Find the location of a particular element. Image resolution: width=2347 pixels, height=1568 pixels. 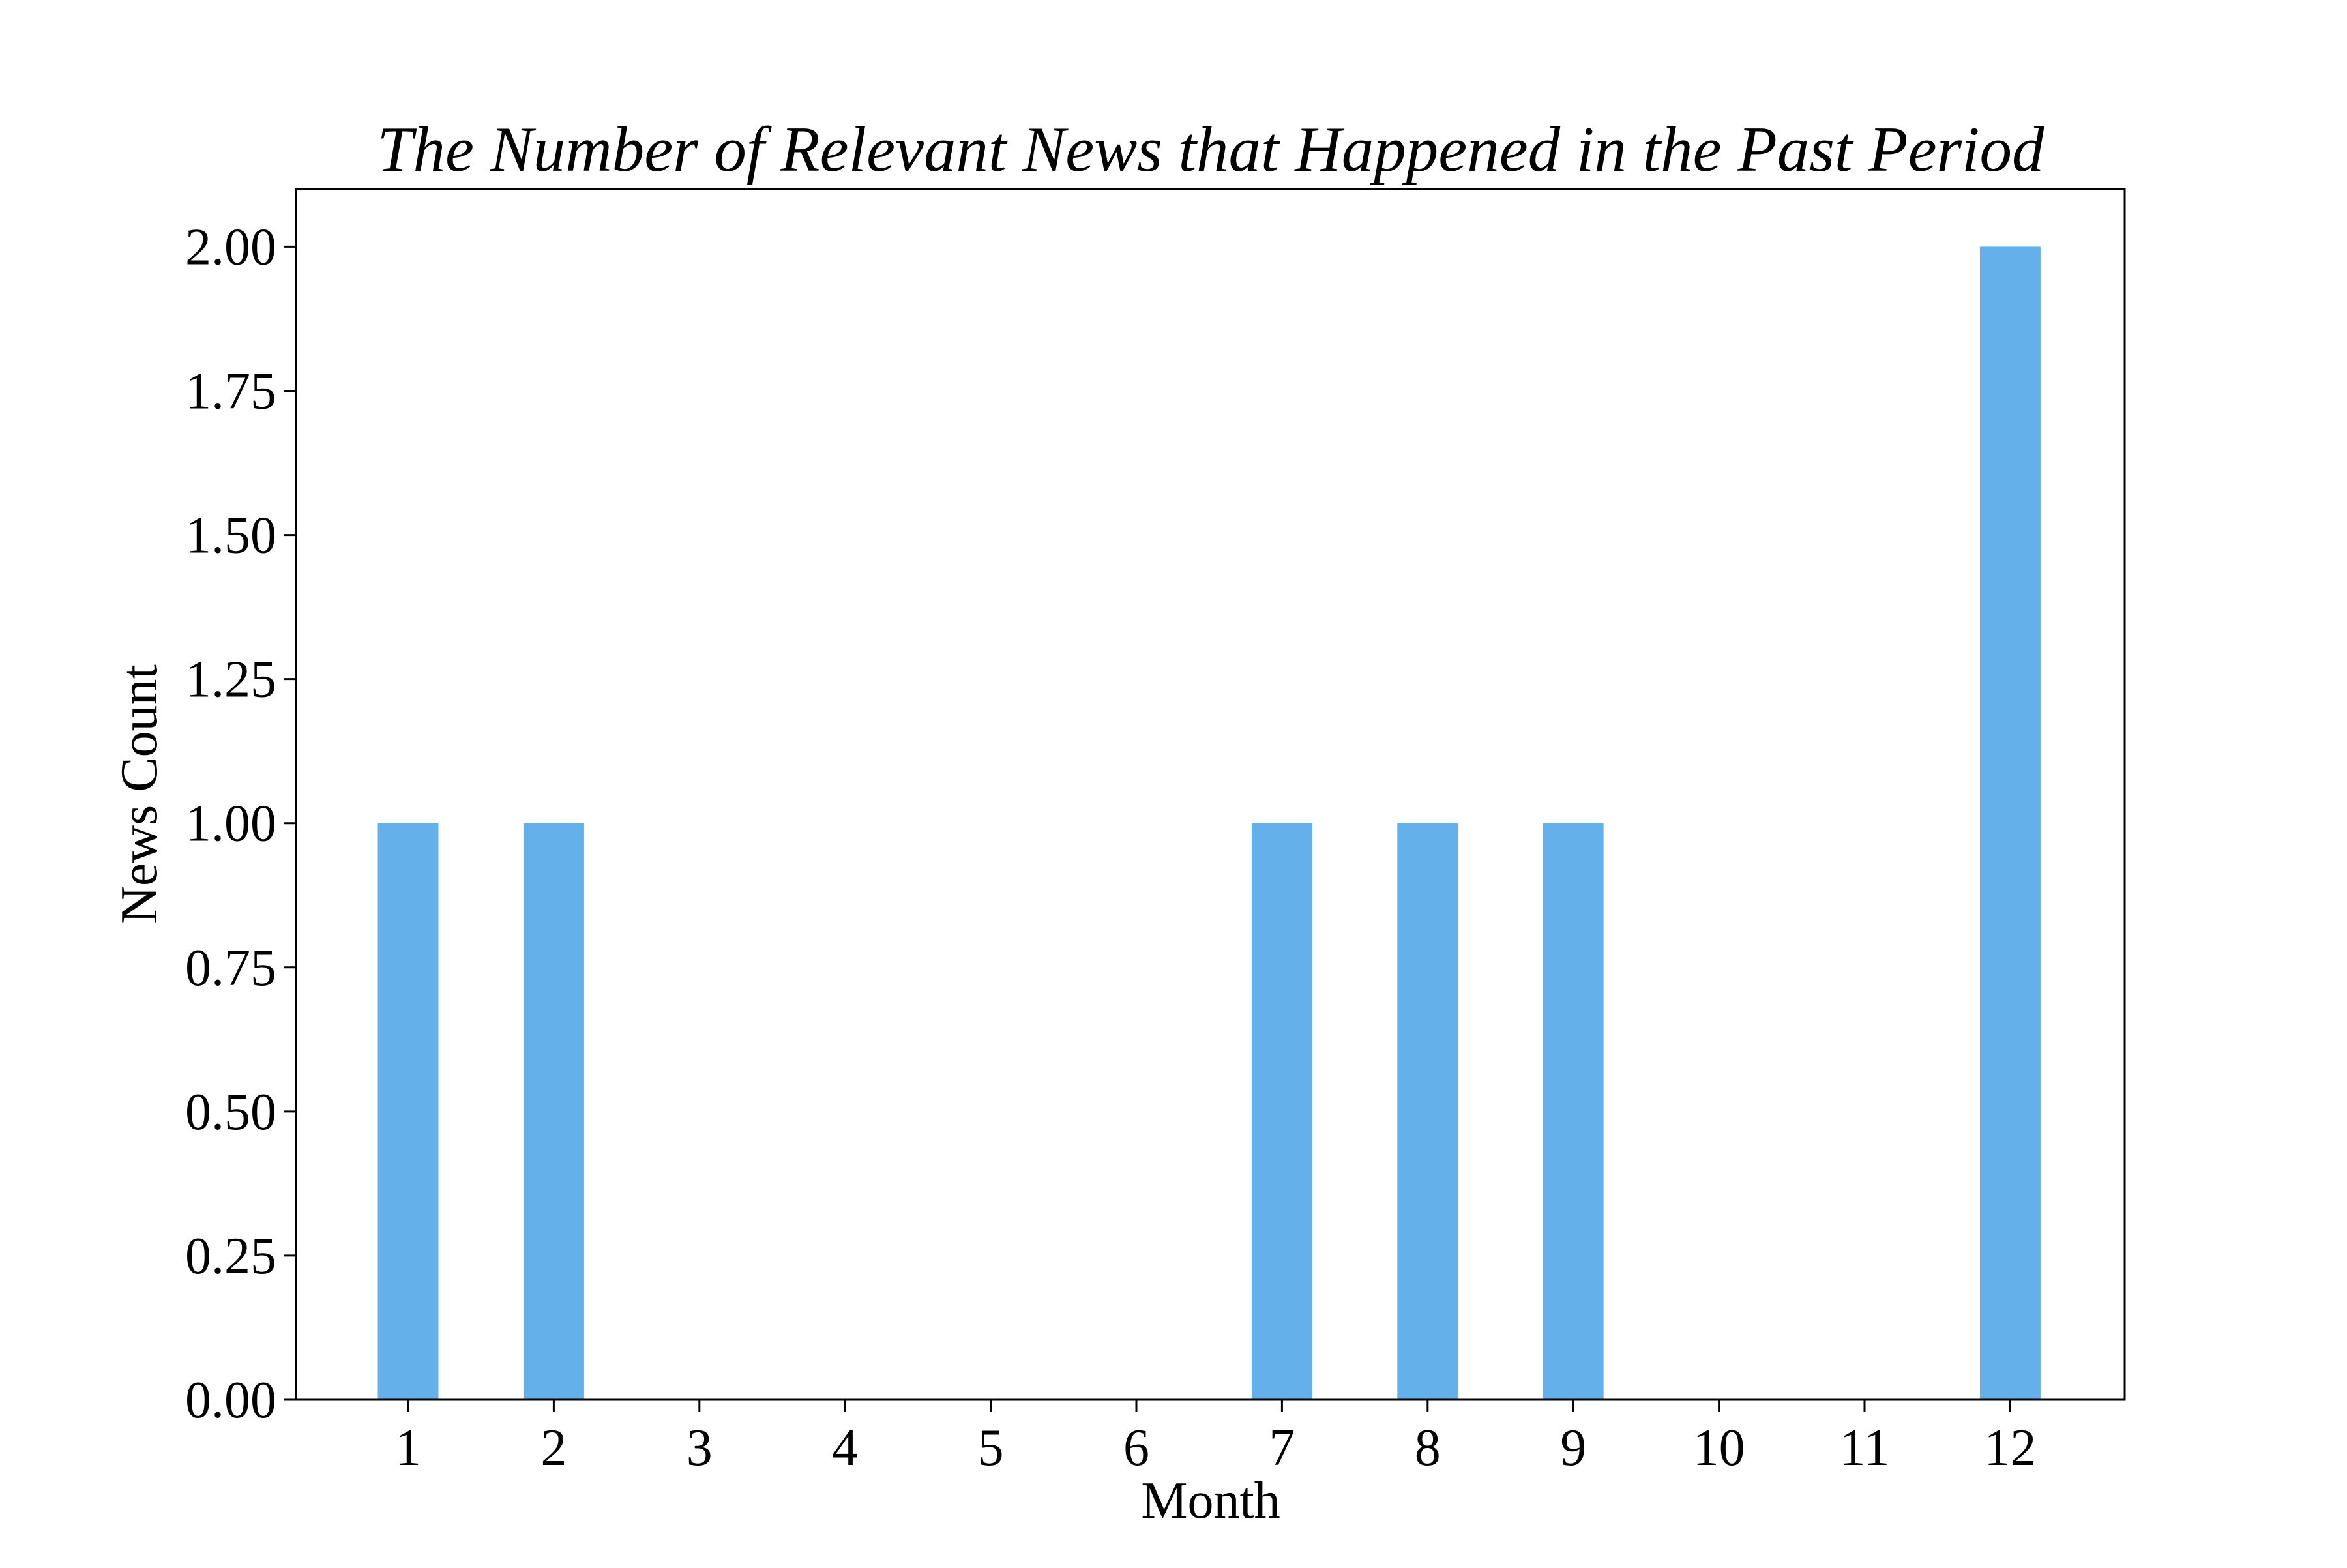

x-tick-label: 12 is located at coordinates (2010, 1448).